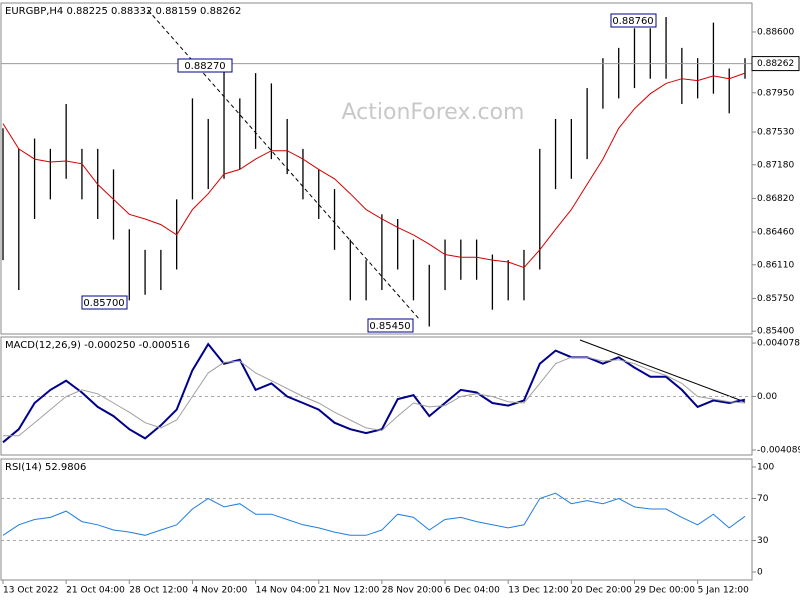 Image resolution: width=800 pixels, height=600 pixels. I want to click on x-tick-label: 13 Oct 2022, so click(31, 591).